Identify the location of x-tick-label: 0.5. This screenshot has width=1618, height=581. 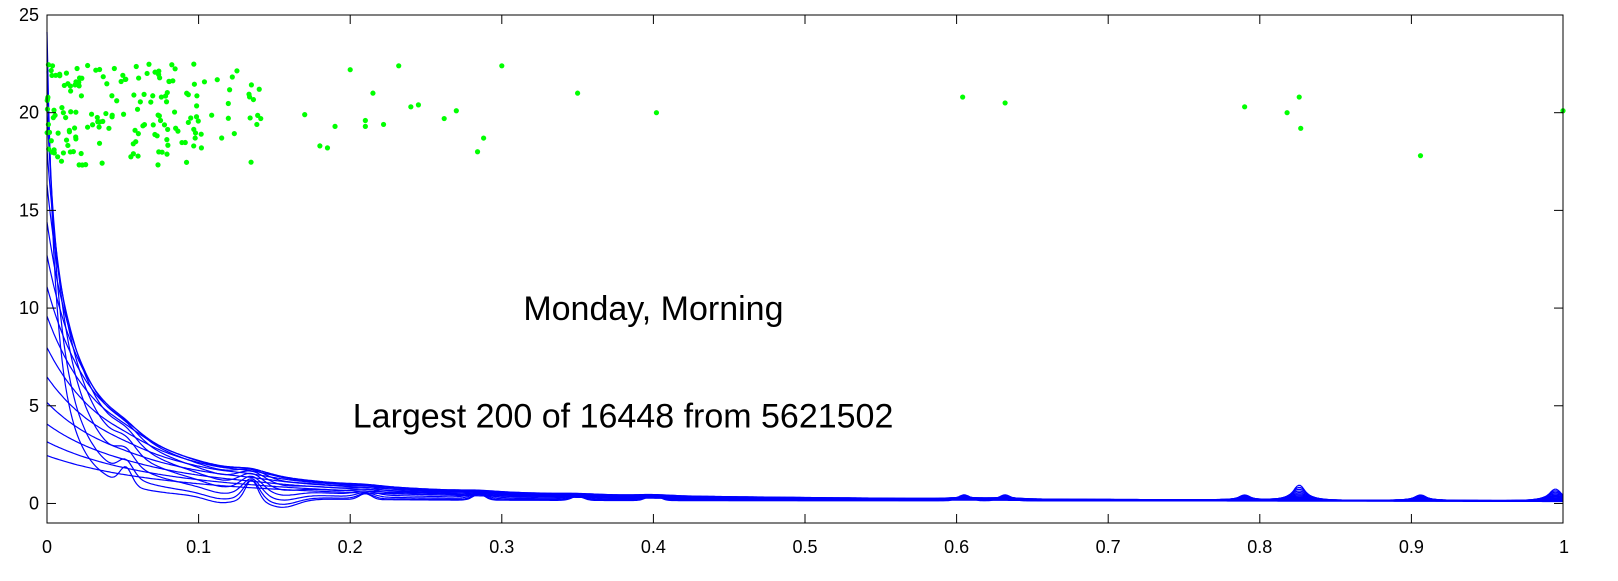
(804, 547).